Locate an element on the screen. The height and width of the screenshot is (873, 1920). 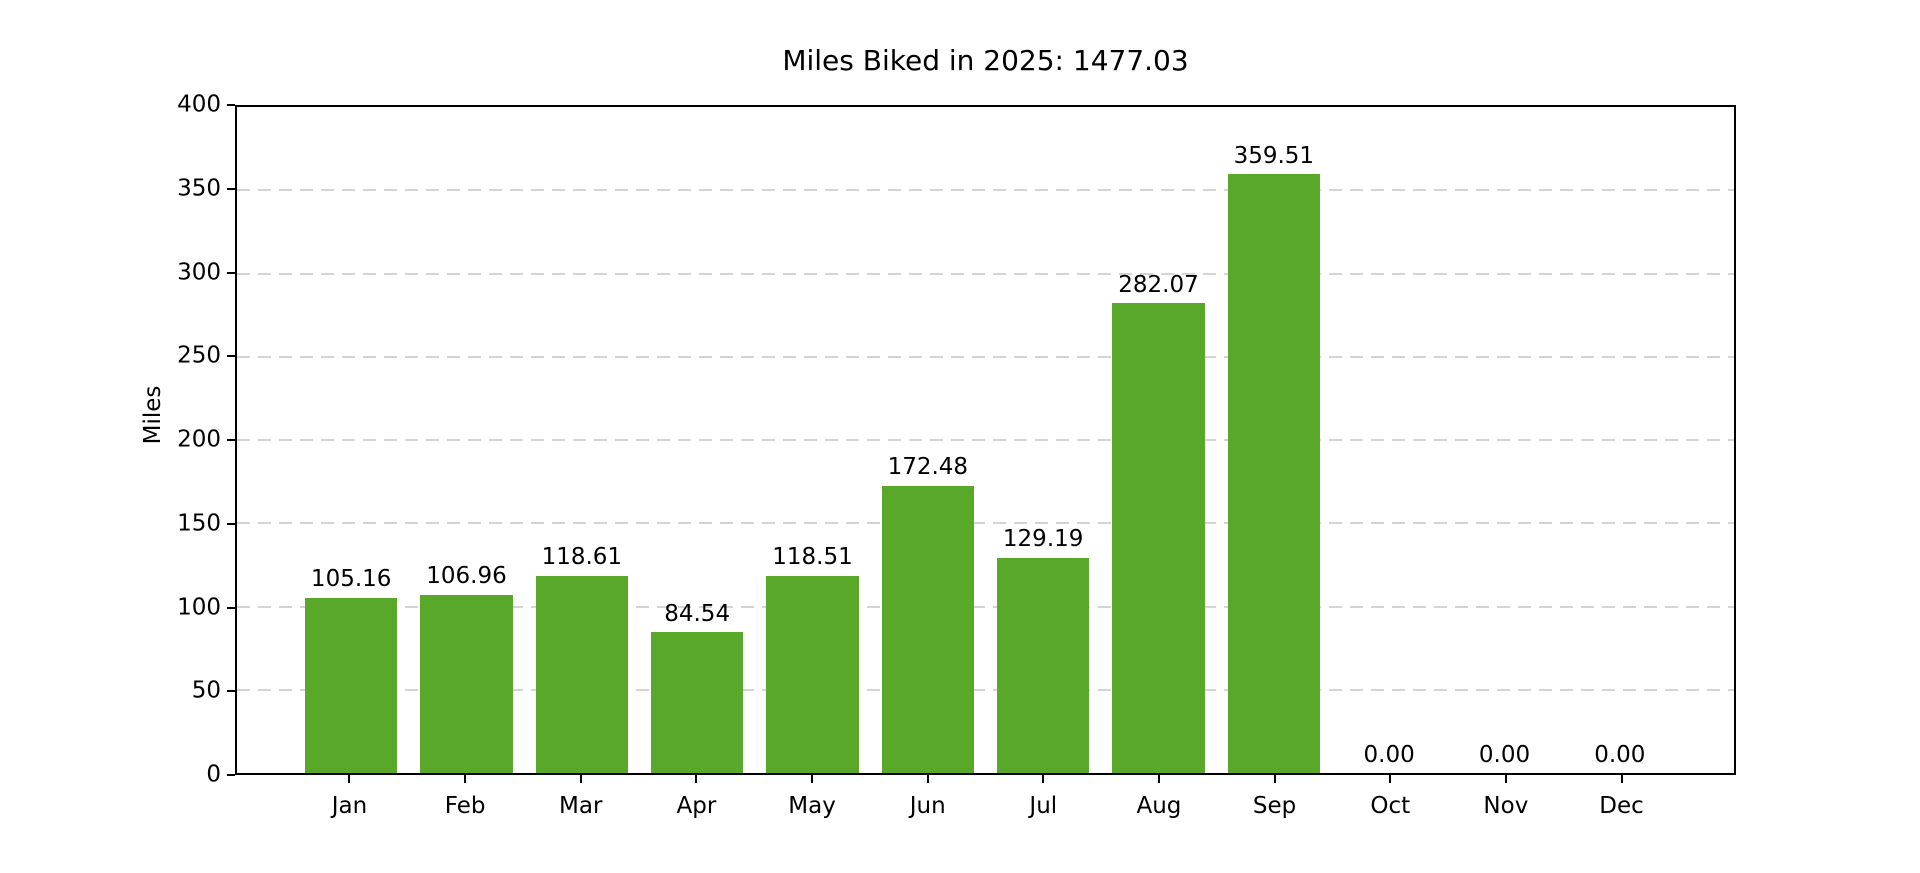
y-tick-label-400: 400 is located at coordinates (199, 104).